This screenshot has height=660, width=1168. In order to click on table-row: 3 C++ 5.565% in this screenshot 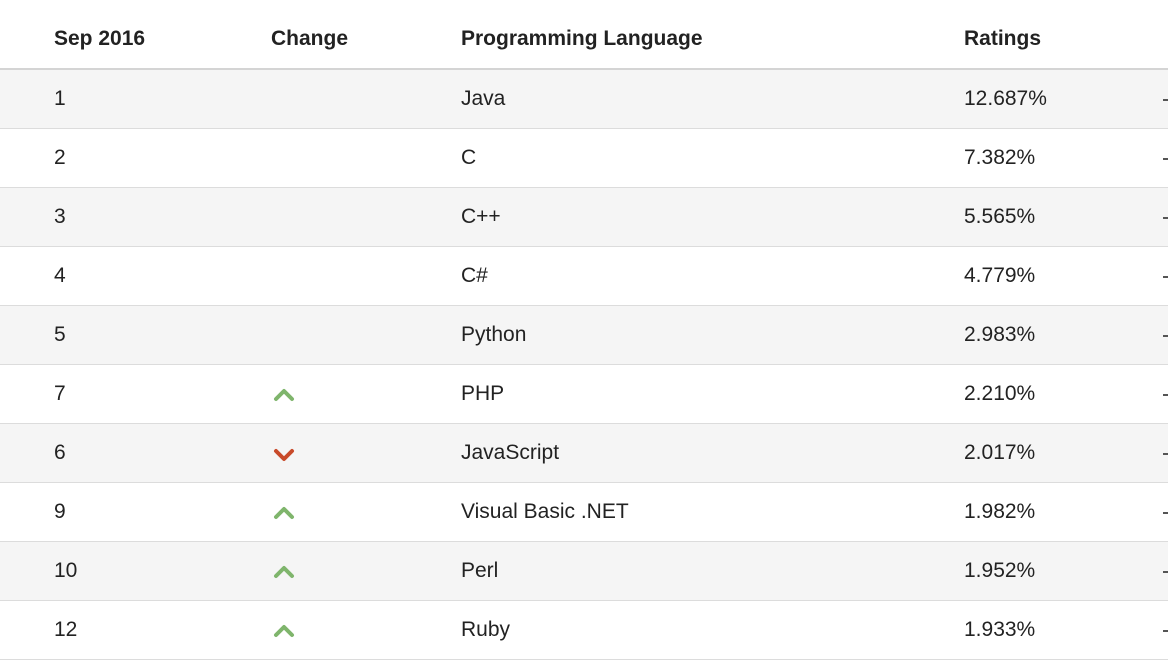, I will do `click(584, 217)`.